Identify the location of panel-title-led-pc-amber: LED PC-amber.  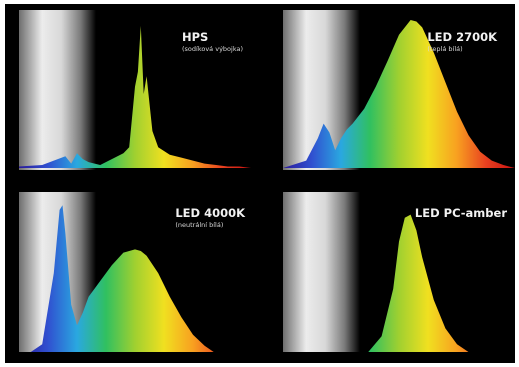
(461, 213).